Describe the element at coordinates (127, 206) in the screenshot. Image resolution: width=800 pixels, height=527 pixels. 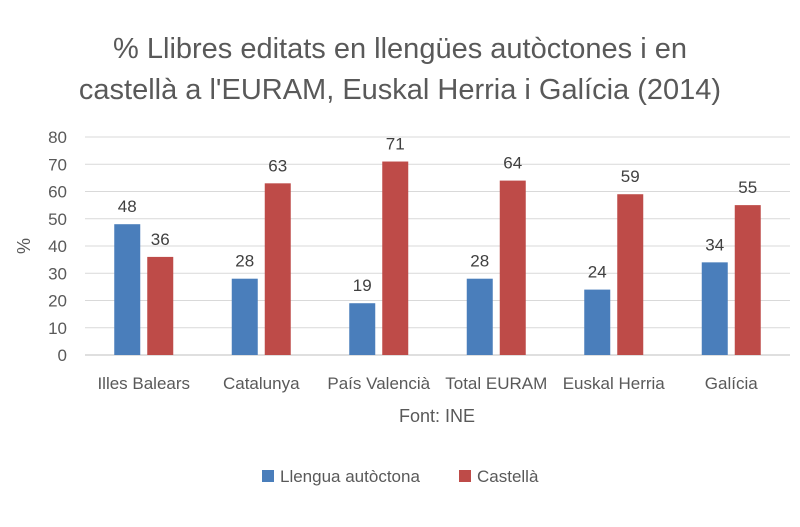
I see `data-label: 48` at that location.